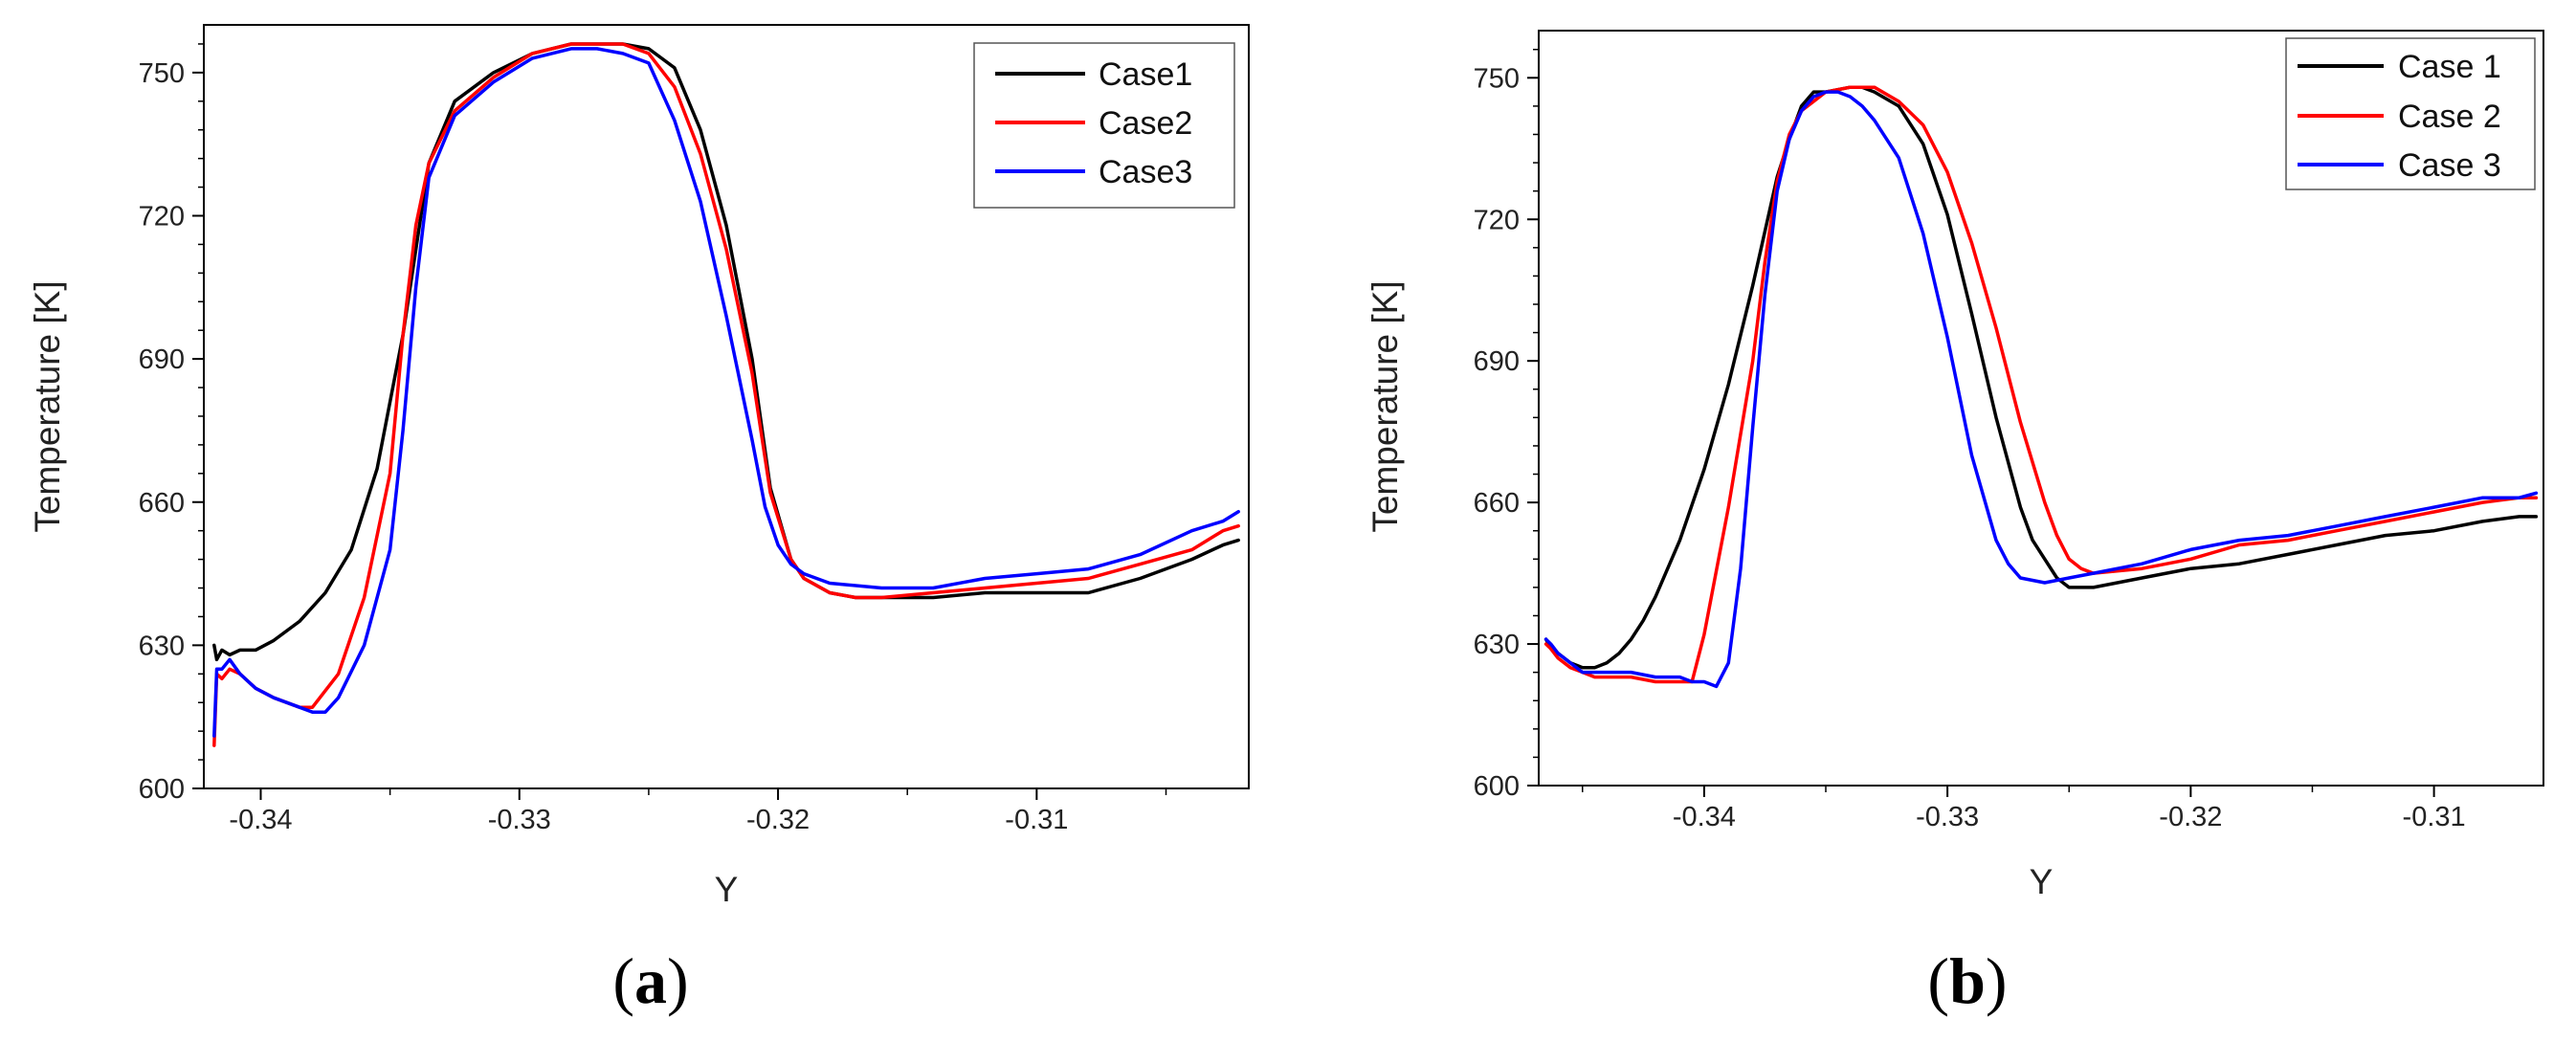 This screenshot has height=1042, width=2576. What do you see at coordinates (1145, 124) in the screenshot?
I see `legend-label-case2: Case2` at bounding box center [1145, 124].